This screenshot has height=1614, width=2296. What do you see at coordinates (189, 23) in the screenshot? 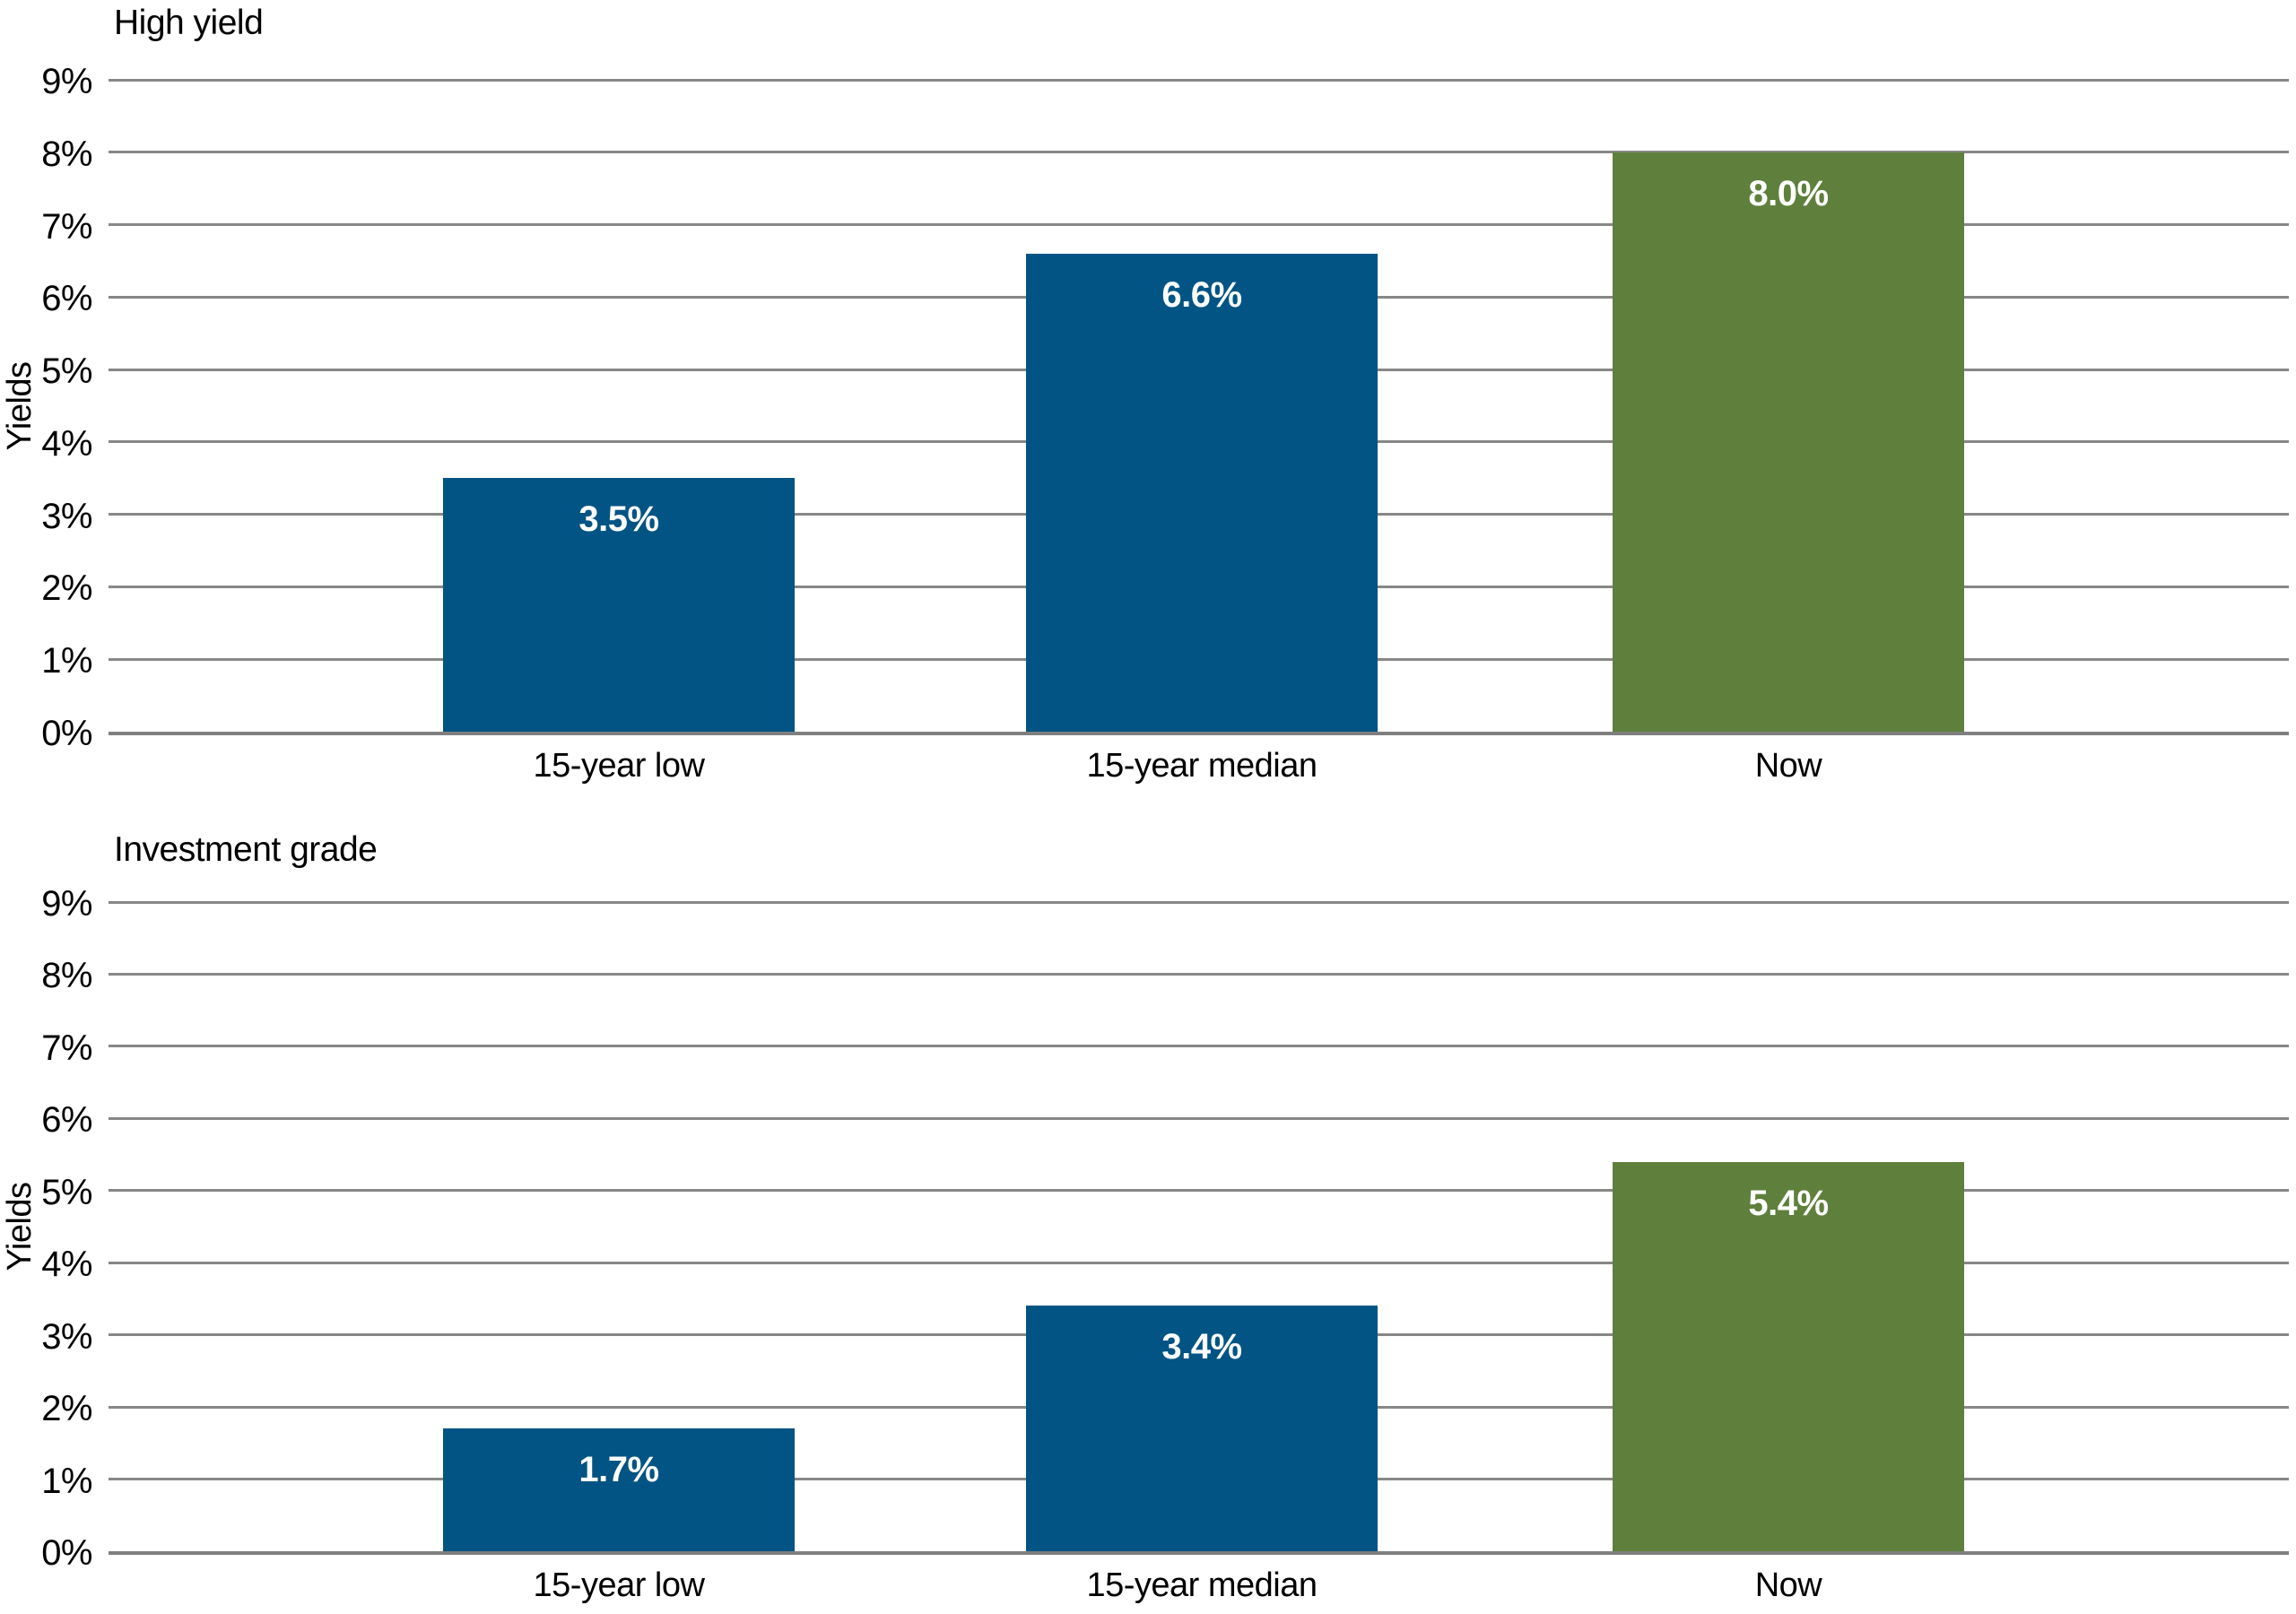
I see `chart-title: High yield` at bounding box center [189, 23].